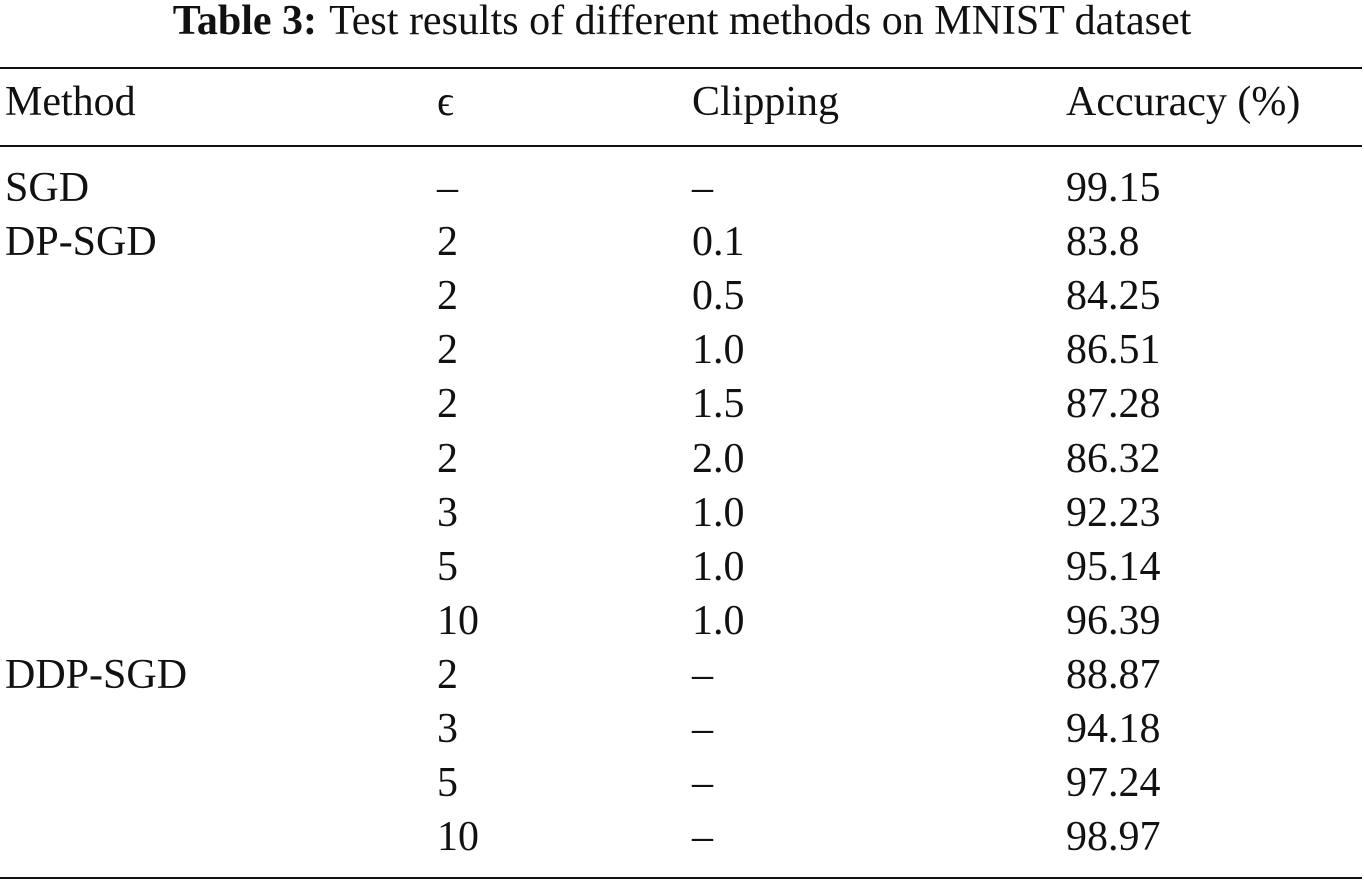  I want to click on table-cell: DDP-SGD, so click(96, 674).